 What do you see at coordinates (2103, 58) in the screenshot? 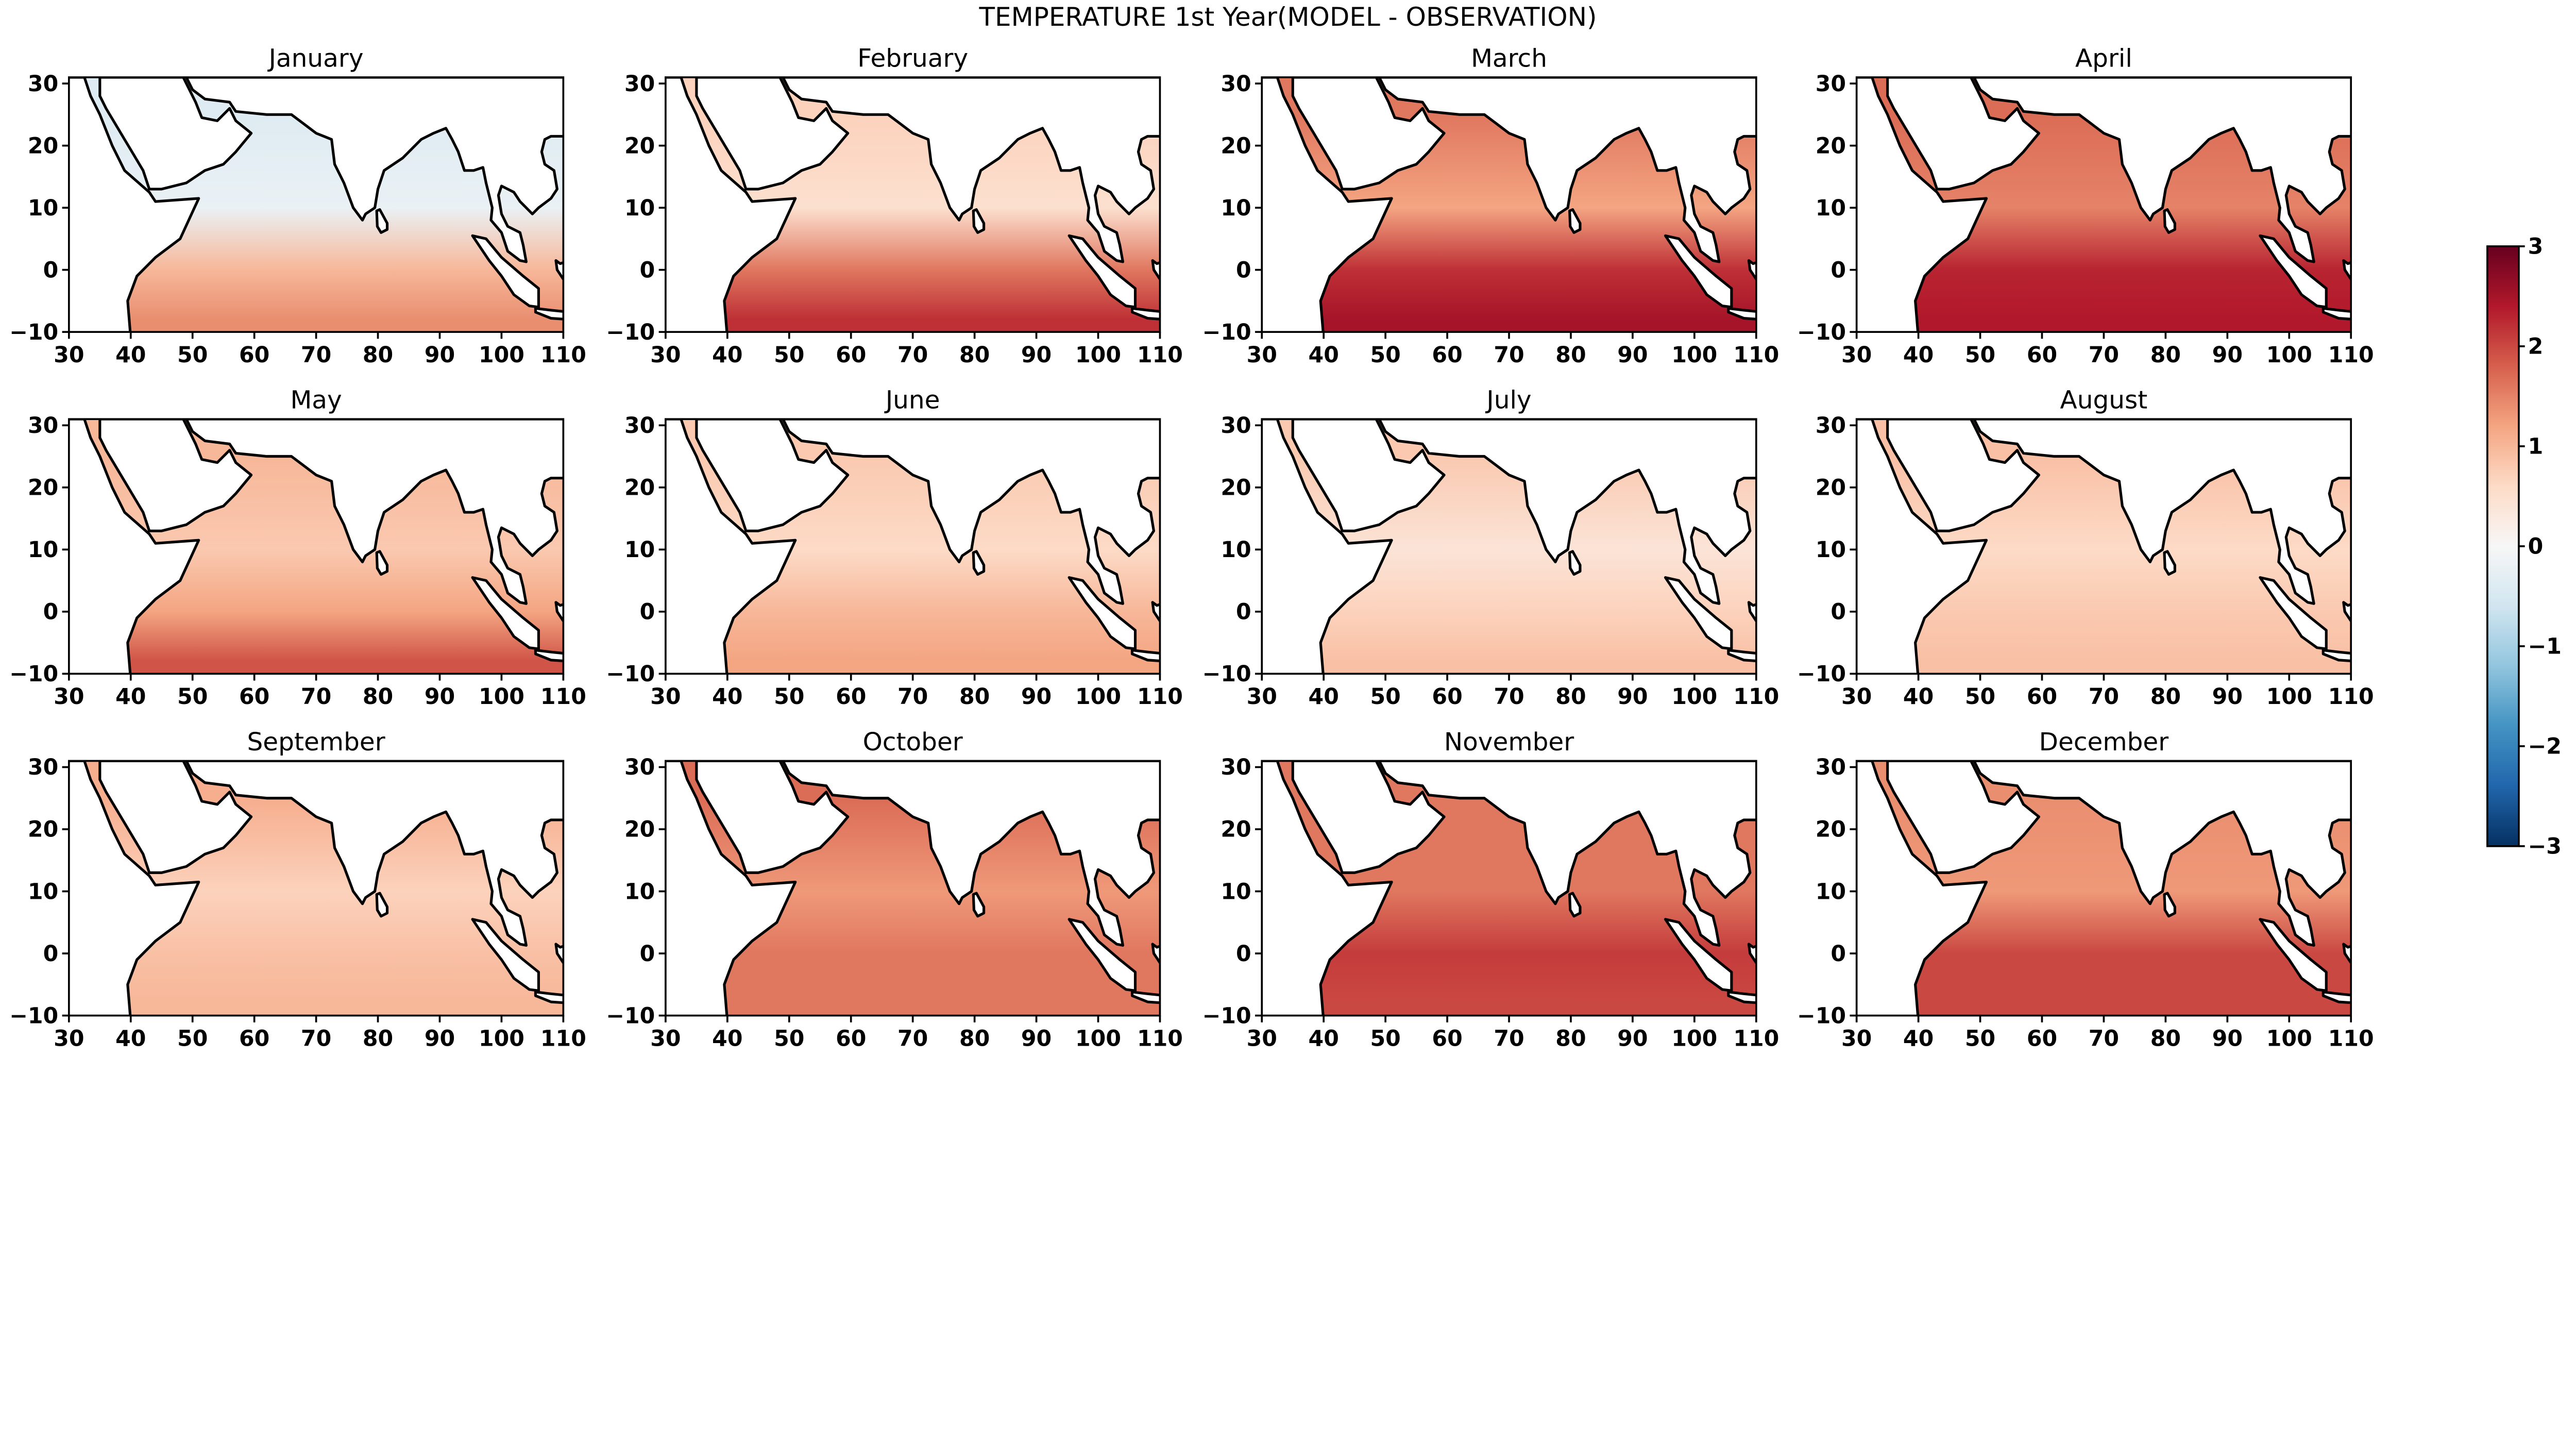
I see `panel-title: April` at bounding box center [2103, 58].